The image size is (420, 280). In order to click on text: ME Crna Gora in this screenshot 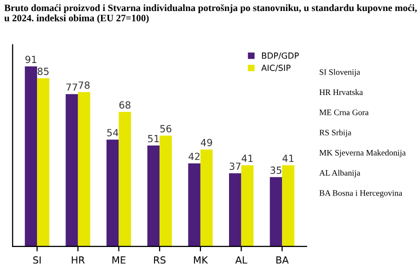, I will do `click(344, 113)`.